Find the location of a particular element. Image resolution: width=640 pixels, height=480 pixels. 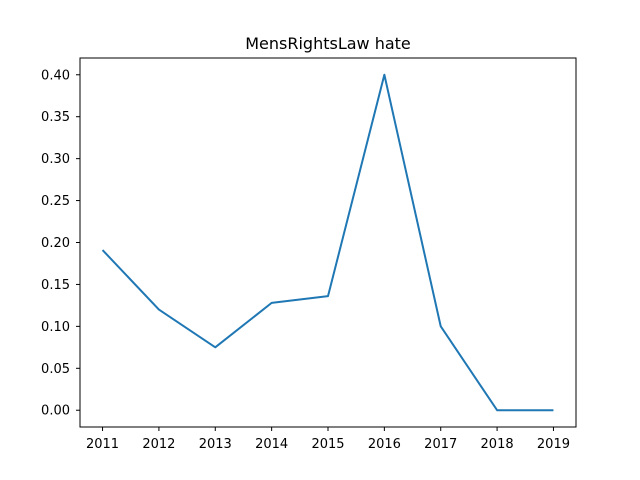

x-tick-label: 2018 is located at coordinates (497, 444).